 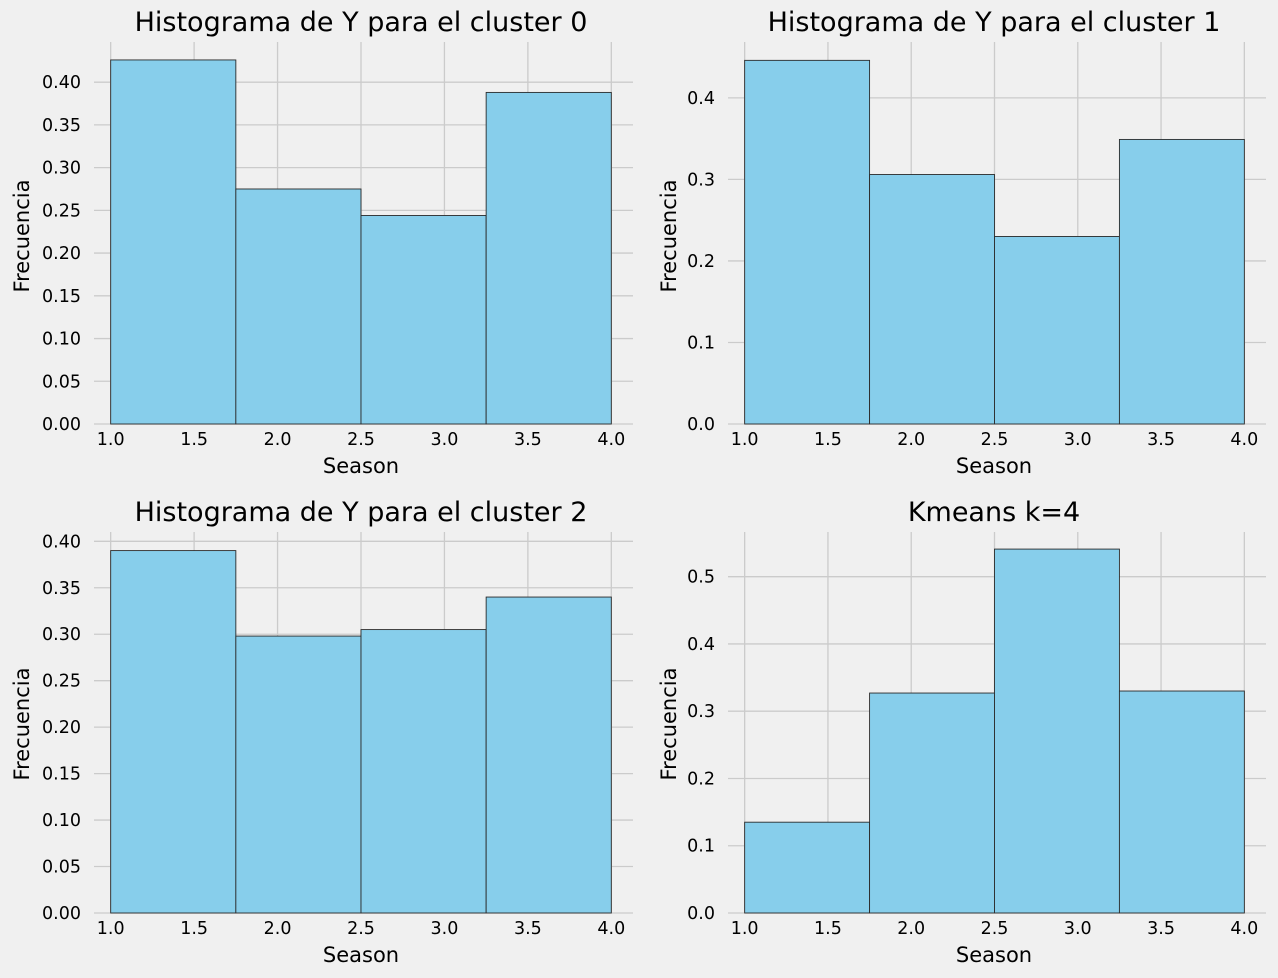 I want to click on y-tick-label: 0.5, so click(x=701, y=578).